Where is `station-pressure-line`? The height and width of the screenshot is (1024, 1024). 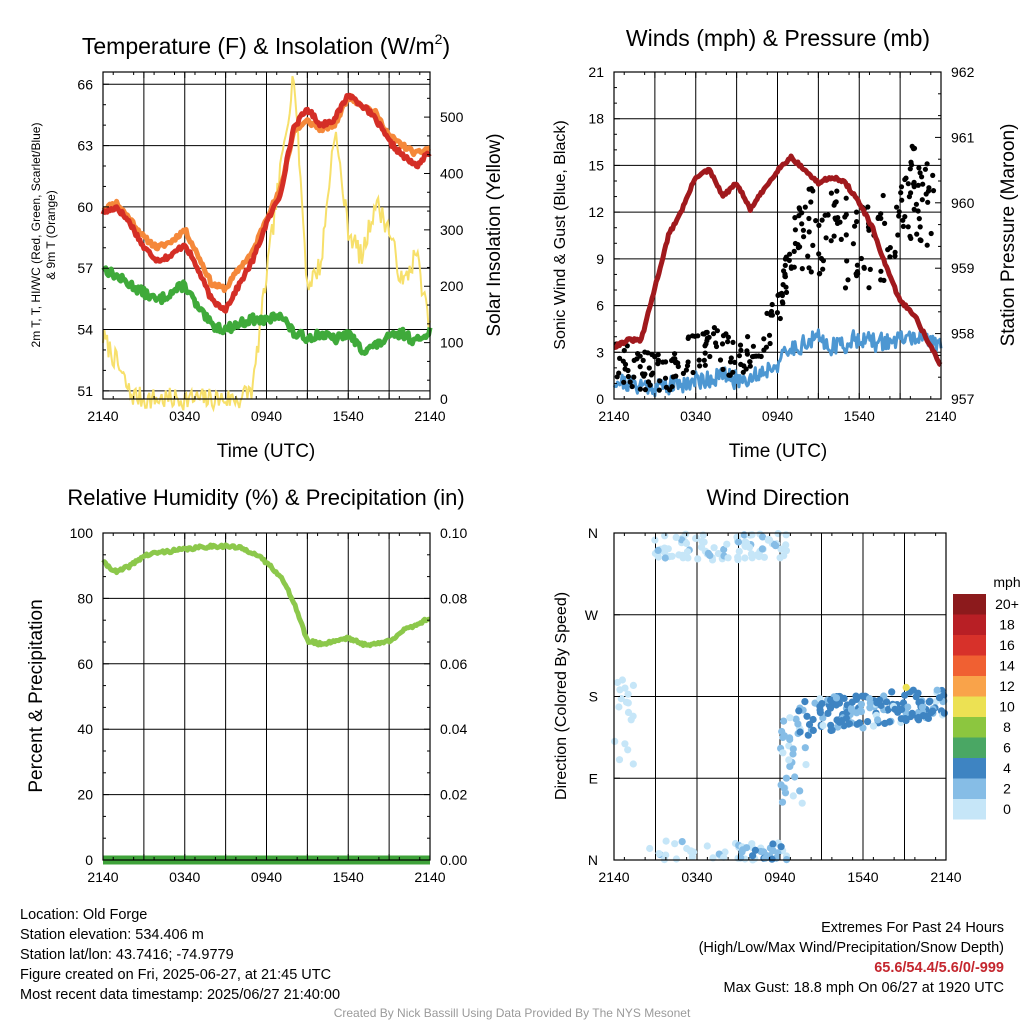
station-pressure-line is located at coordinates (777, 260).